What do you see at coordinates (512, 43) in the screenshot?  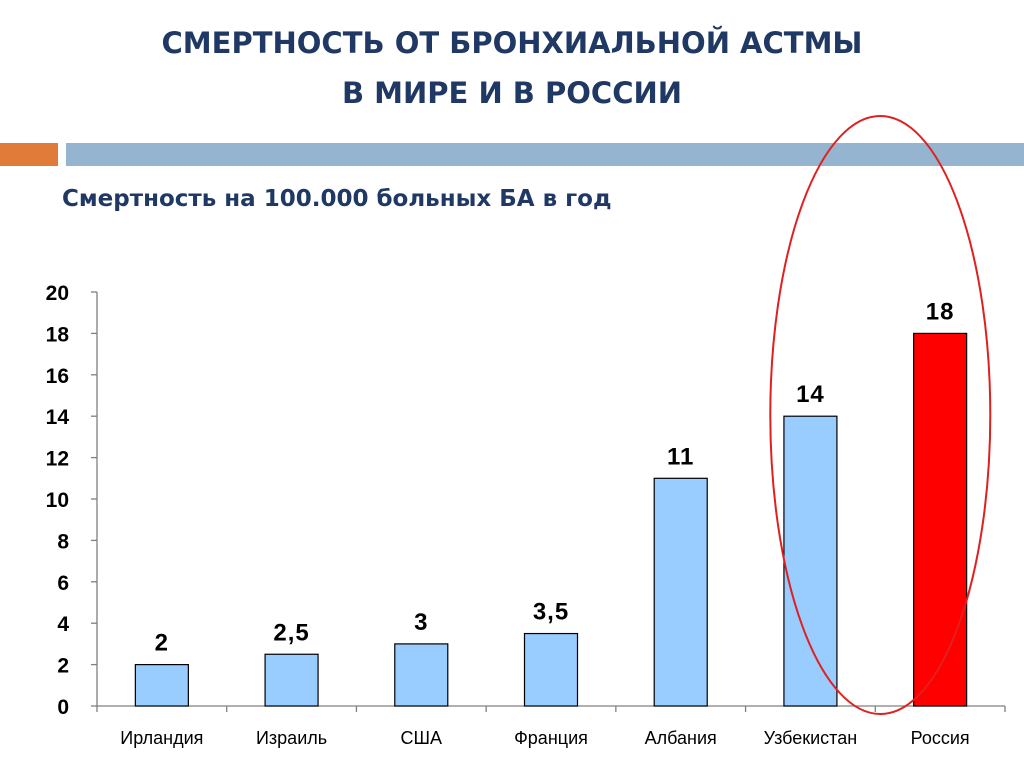 I see `title-line-1: СМЕРТНОСТЬ ОТ БРОНХИАЛЬНОЙ АСТМЫ` at bounding box center [512, 43].